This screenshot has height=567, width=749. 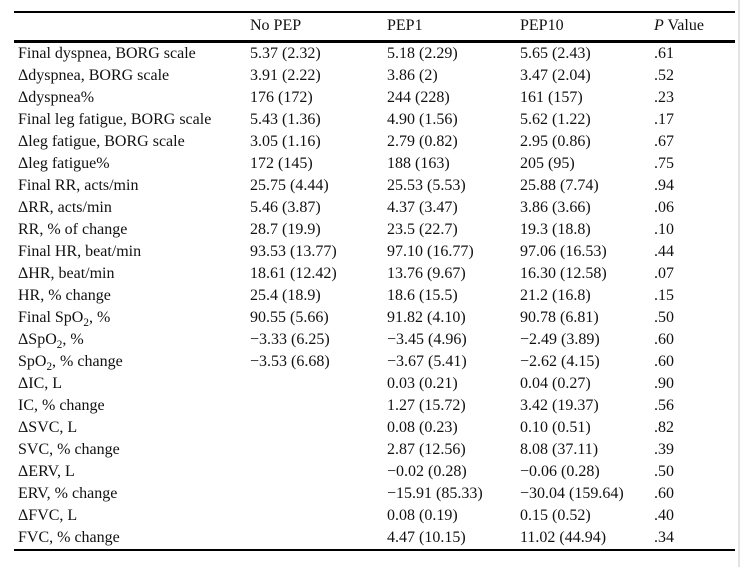 What do you see at coordinates (40, 383) in the screenshot?
I see `row-label: ΔIC, L` at bounding box center [40, 383].